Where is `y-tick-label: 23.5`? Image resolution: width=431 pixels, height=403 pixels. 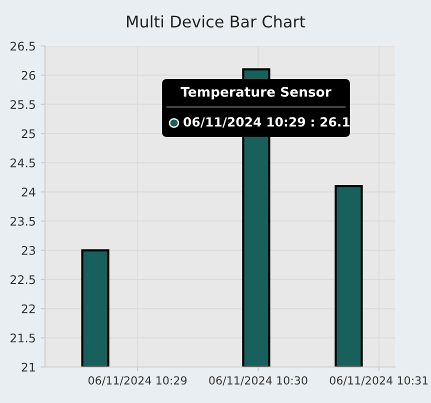 y-tick-label: 23.5 is located at coordinates (22, 221).